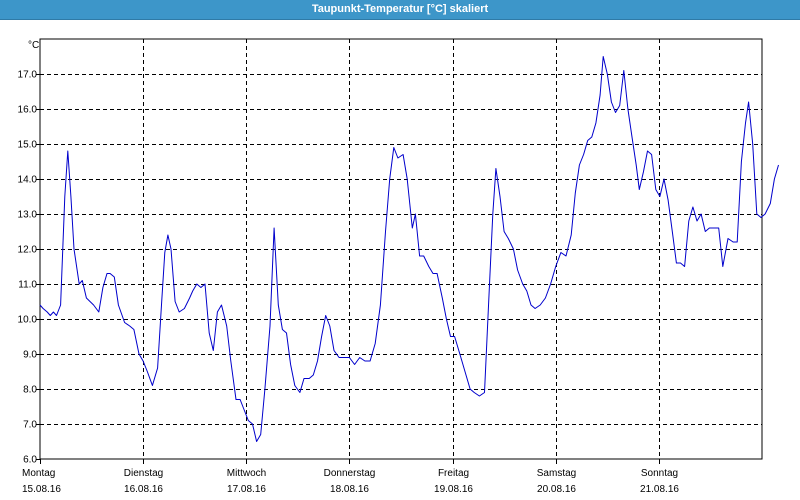 The height and width of the screenshot is (500, 800). What do you see at coordinates (41, 489) in the screenshot?
I see `x-tick-date-label: 15.08.16` at bounding box center [41, 489].